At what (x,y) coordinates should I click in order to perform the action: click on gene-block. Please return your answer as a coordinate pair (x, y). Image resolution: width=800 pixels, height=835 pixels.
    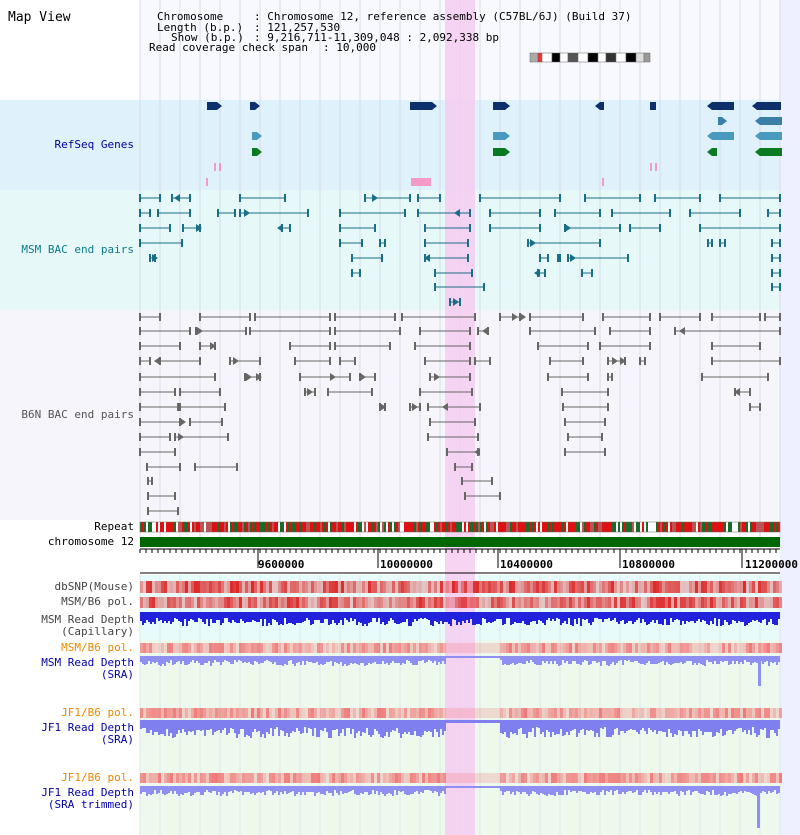
    Looking at the image, I should click on (771, 121).